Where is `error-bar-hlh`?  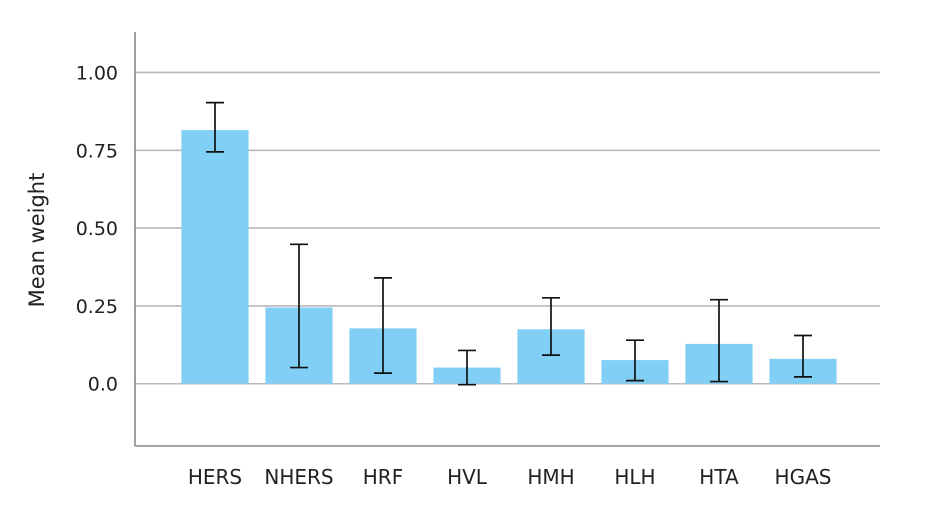
error-bar-hlh is located at coordinates (635, 360).